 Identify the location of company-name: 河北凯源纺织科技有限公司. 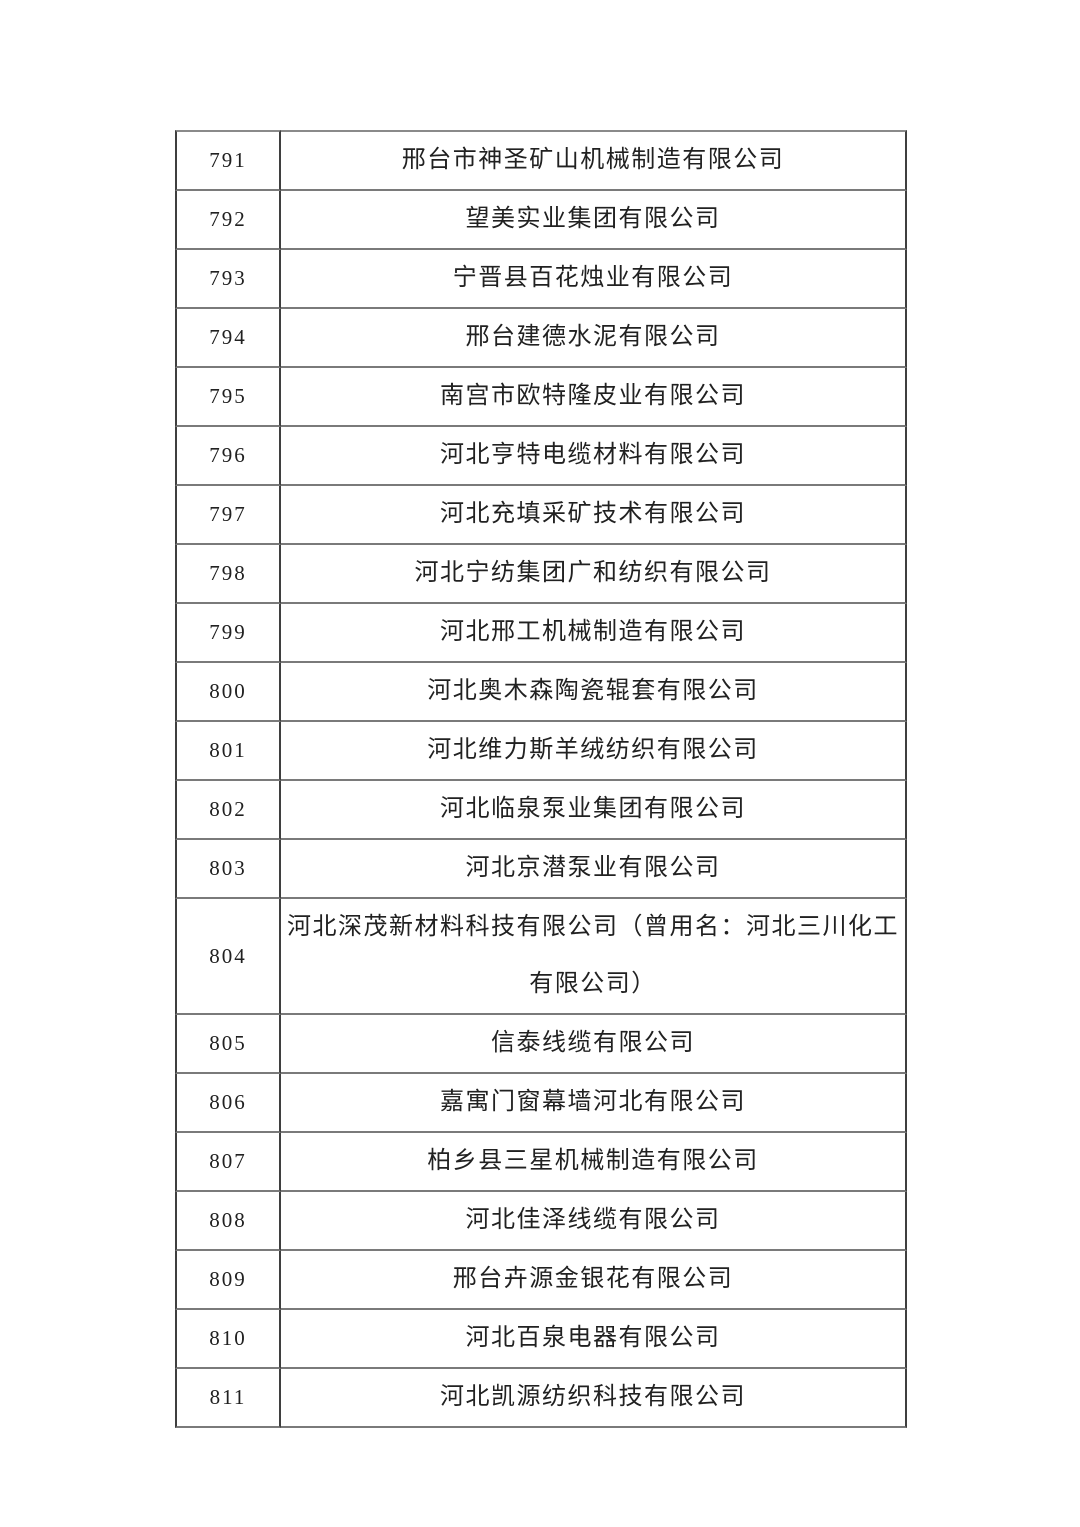
(594, 1398).